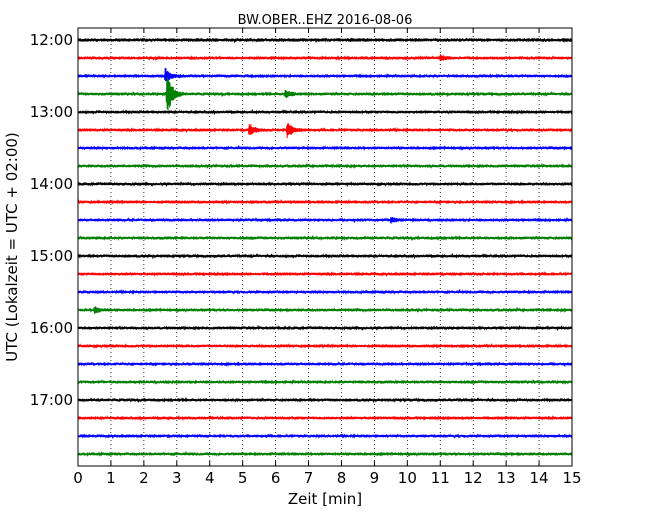  Describe the element at coordinates (506, 478) in the screenshot. I see `x-tick-label: 13` at that location.